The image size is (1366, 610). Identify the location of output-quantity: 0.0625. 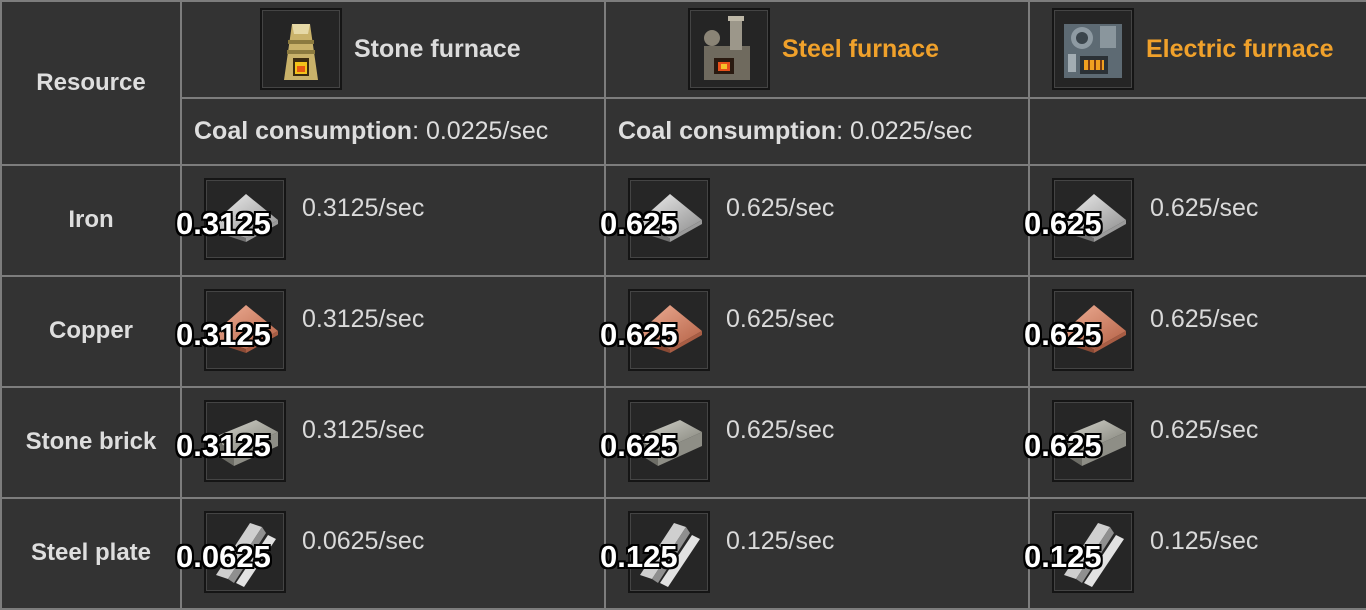
(223, 556).